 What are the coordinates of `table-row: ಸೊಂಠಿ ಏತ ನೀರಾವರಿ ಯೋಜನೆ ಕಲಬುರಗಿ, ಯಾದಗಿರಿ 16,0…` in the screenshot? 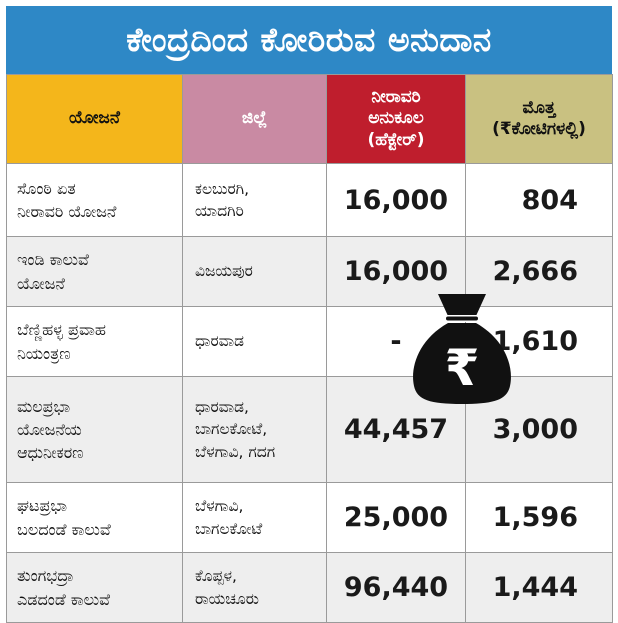 It's located at (309, 200).